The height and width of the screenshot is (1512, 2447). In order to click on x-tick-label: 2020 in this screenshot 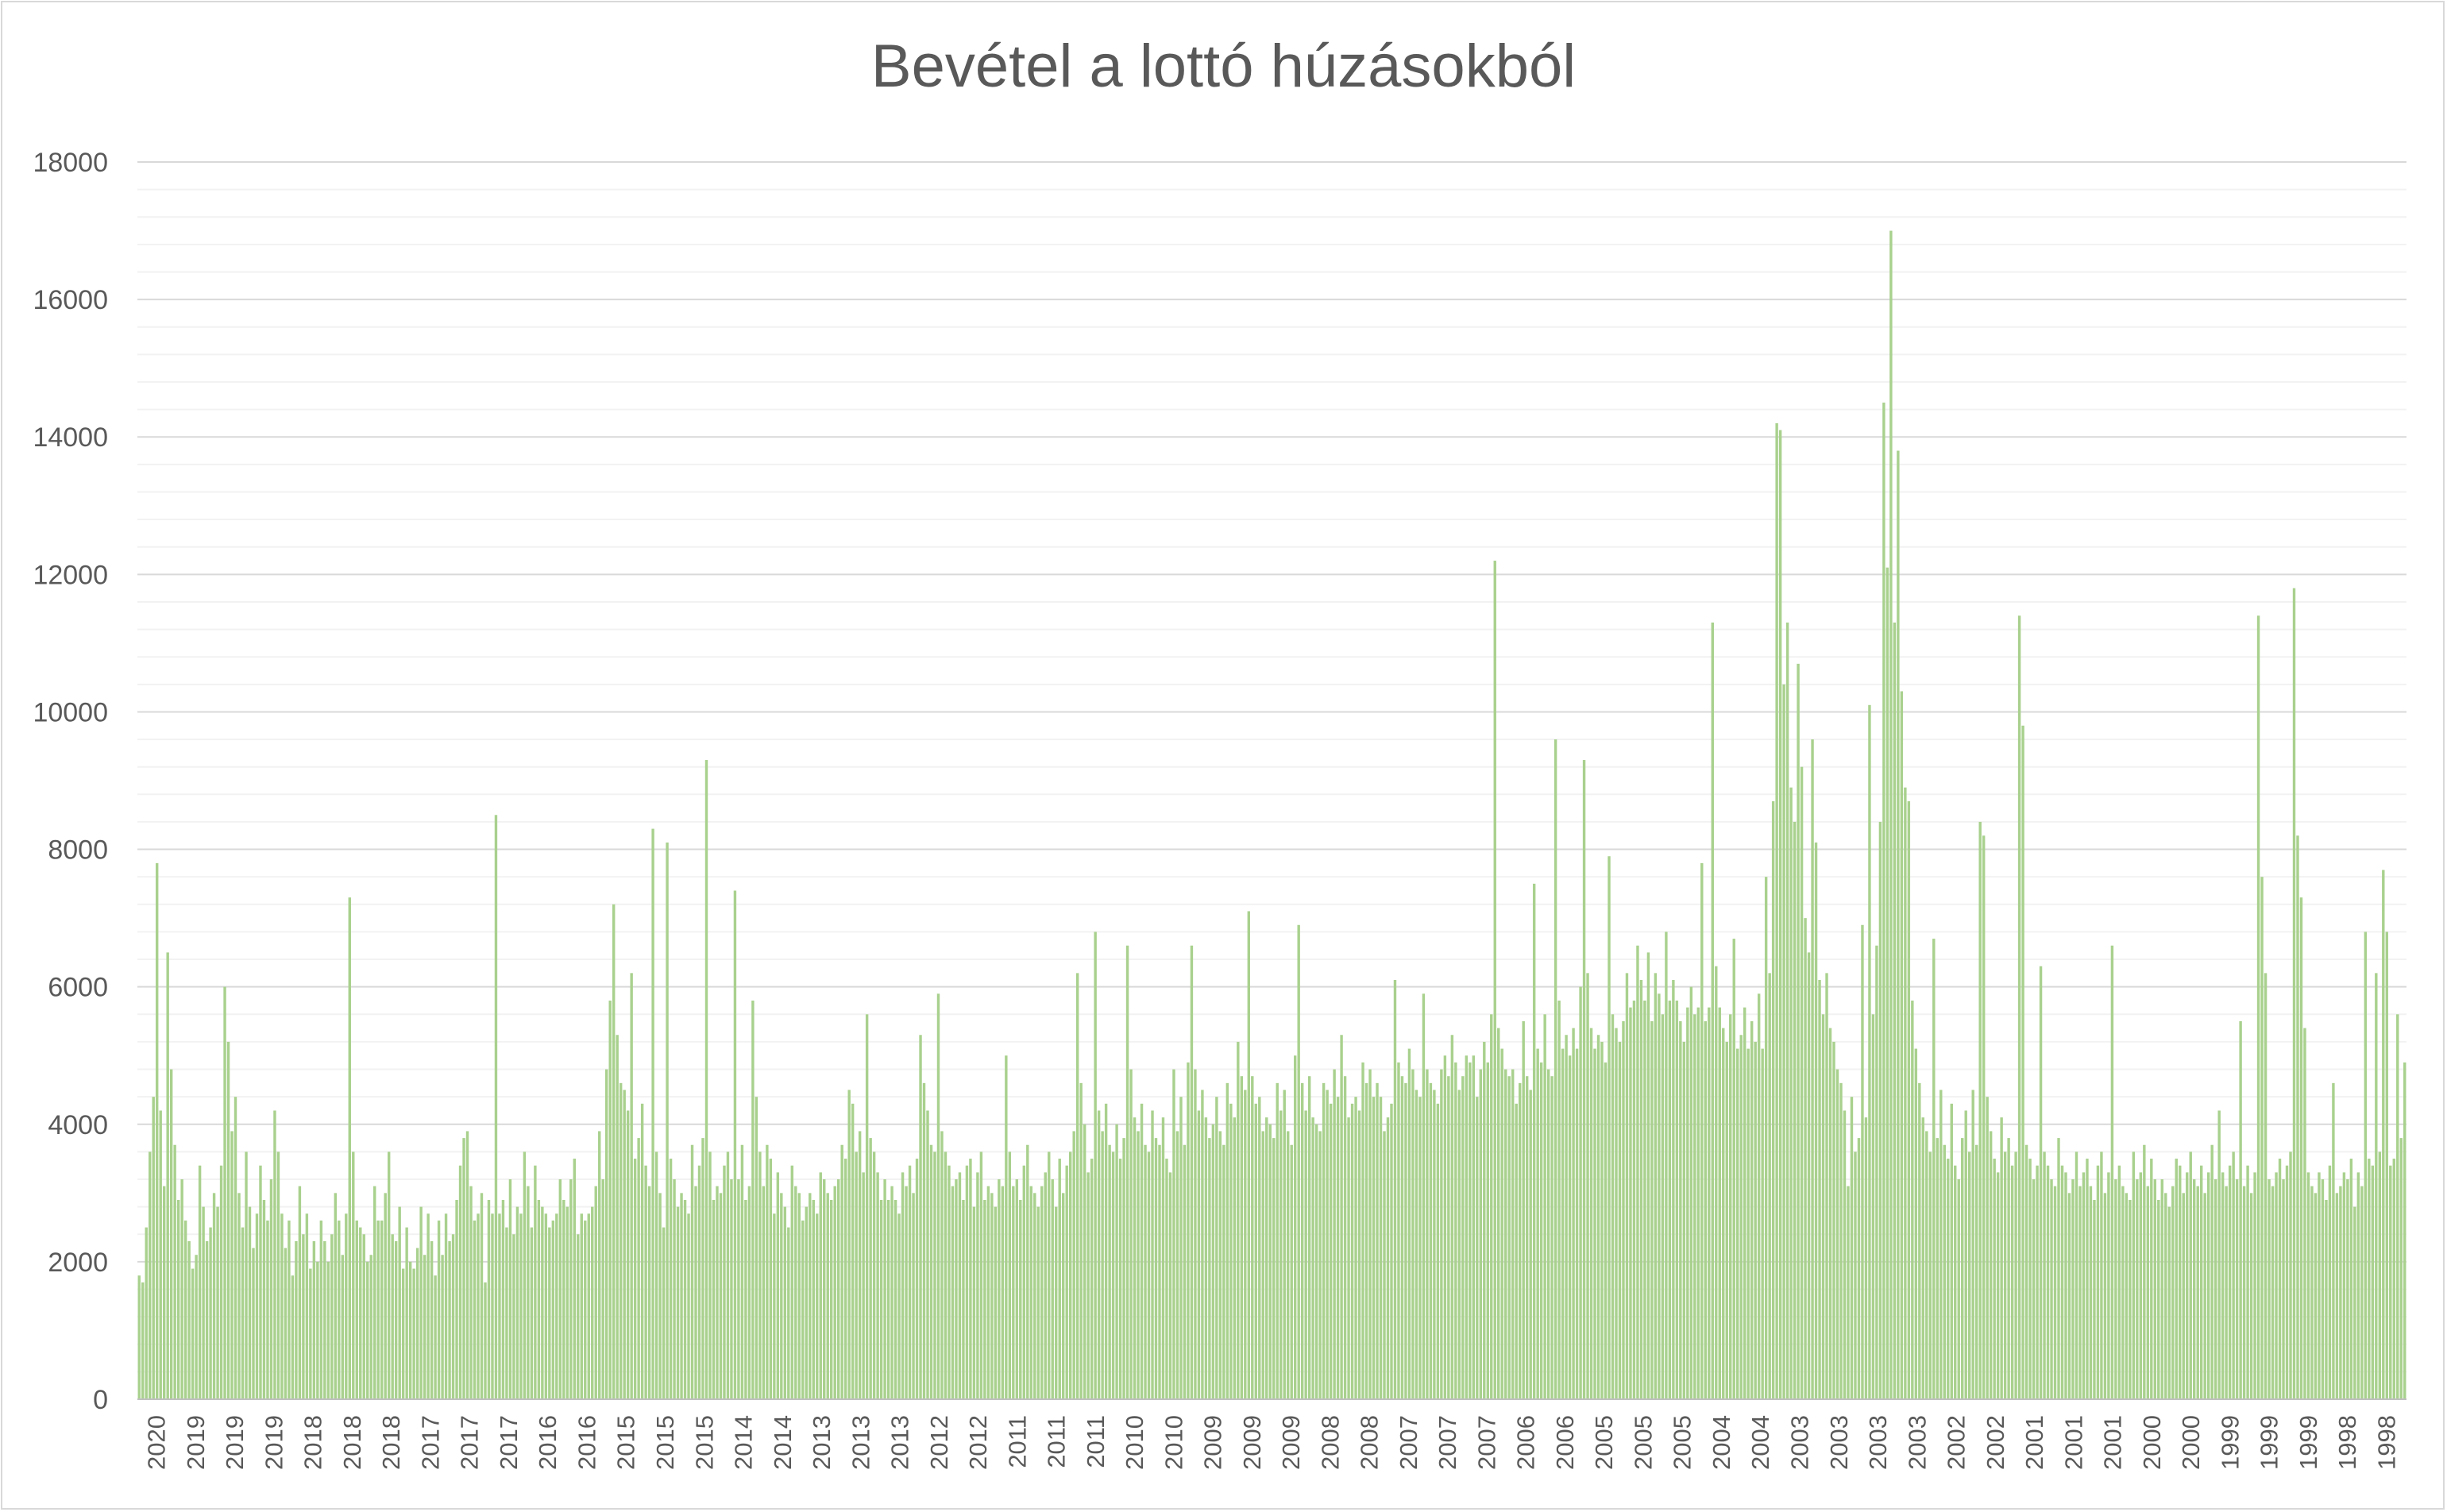, I will do `click(157, 1442)`.